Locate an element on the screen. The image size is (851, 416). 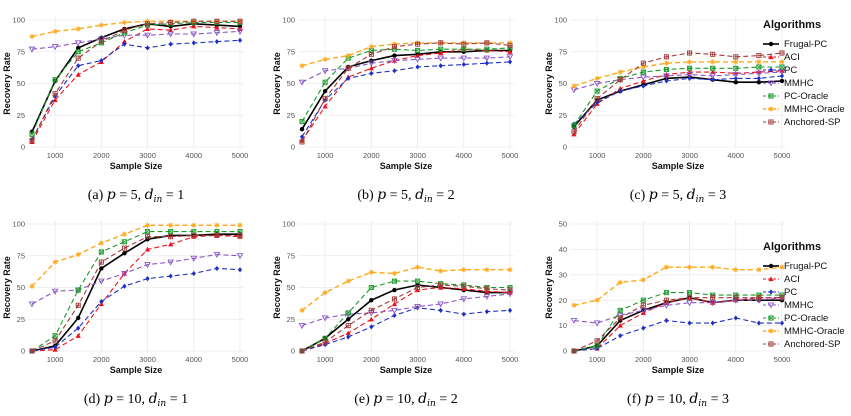
legend-marker is located at coordinates (771, 44).